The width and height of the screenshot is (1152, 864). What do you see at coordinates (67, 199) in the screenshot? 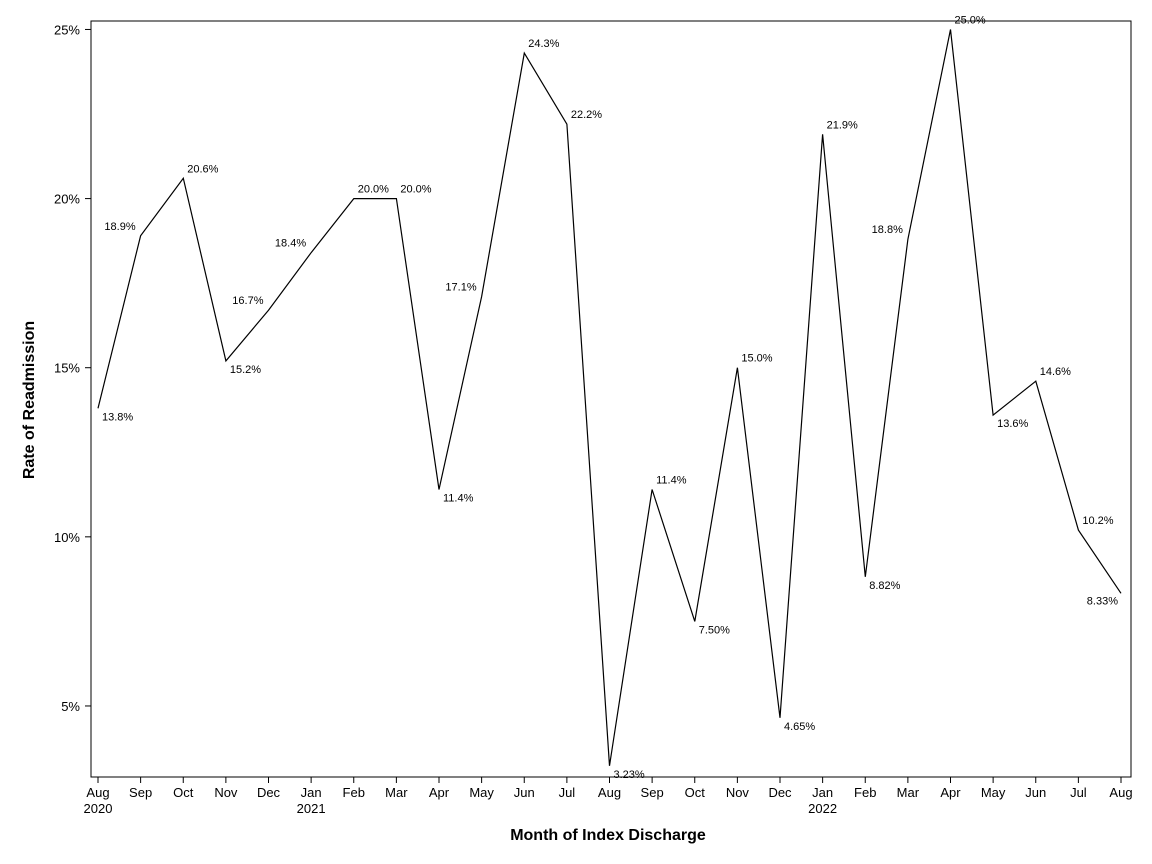
I see `y-tick-label: 20%` at bounding box center [67, 199].